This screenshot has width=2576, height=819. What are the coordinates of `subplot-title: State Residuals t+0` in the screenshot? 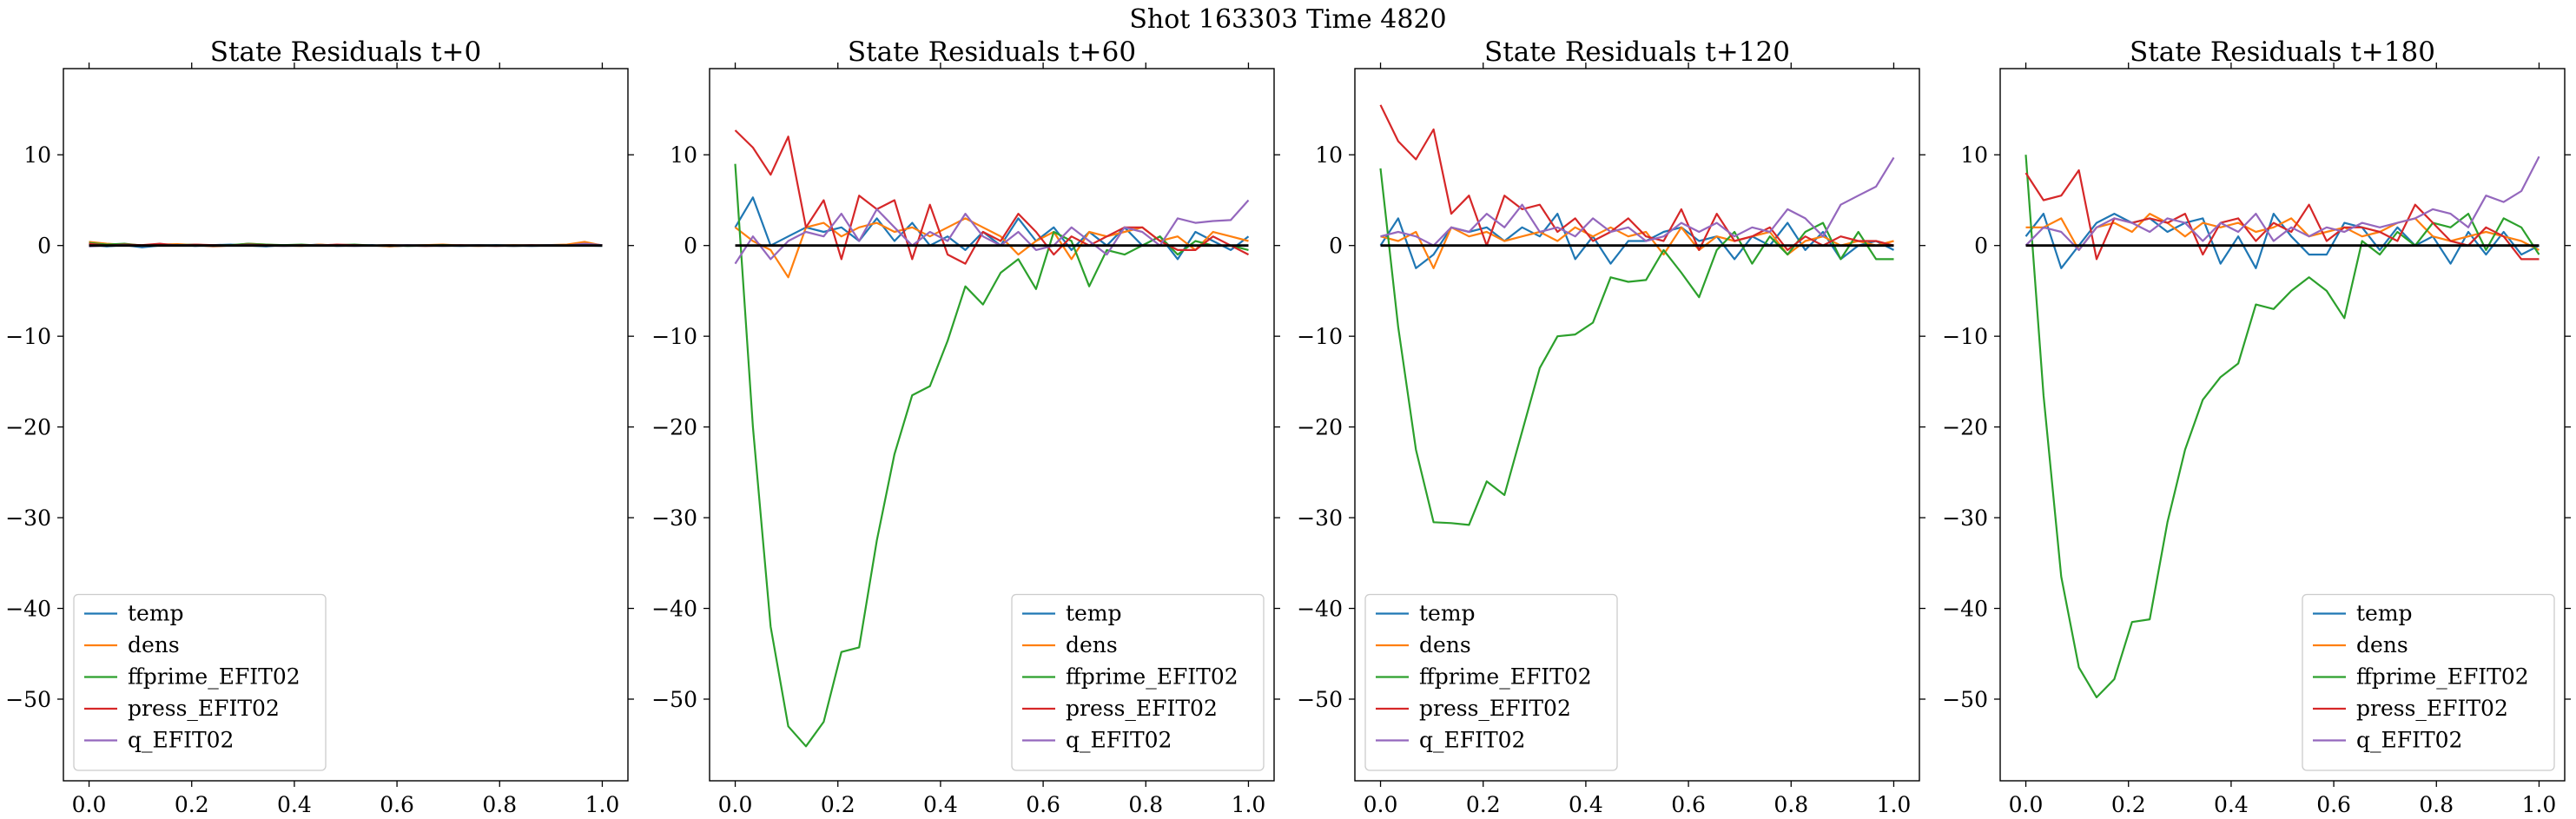 It's located at (346, 52).